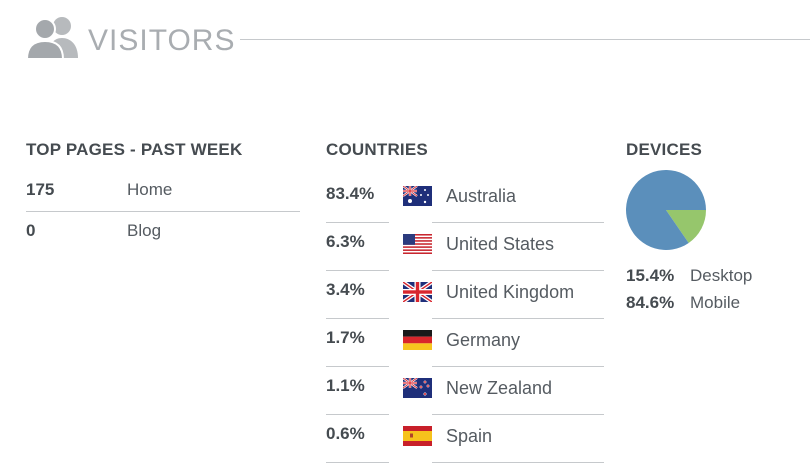  I want to click on country-name: United States, so click(500, 244).